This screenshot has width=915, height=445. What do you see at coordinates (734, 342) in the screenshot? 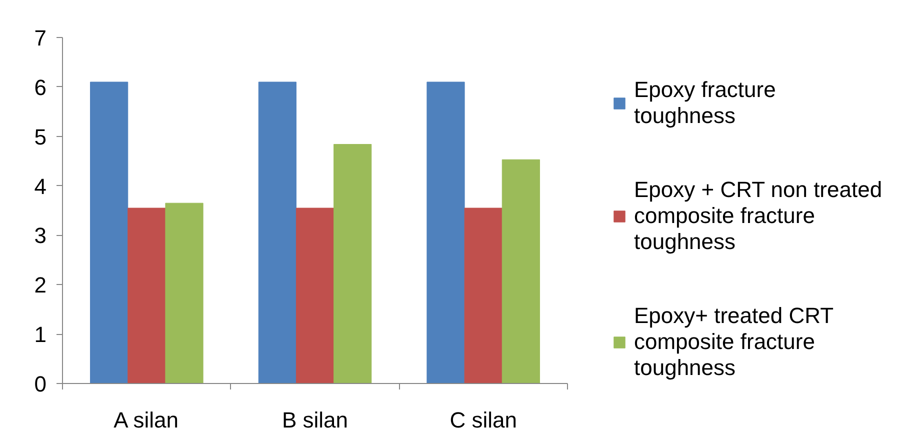
I see `legend-label: Epoxy+ treated CRT composite fracture toughness` at bounding box center [734, 342].